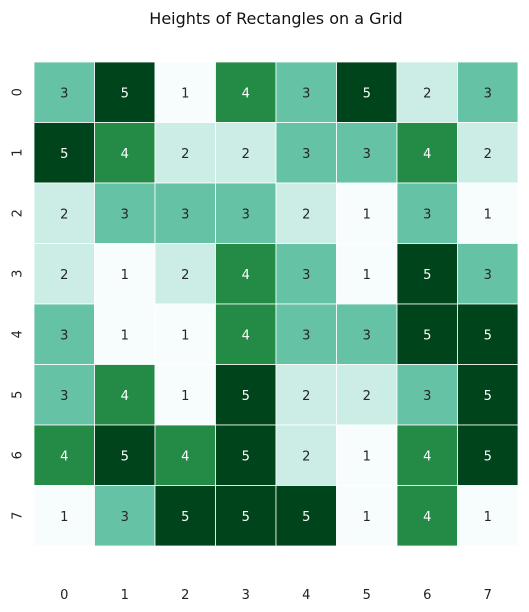 The image size is (529, 612). I want to click on heatmap-cell-r5-c2, so click(185, 395).